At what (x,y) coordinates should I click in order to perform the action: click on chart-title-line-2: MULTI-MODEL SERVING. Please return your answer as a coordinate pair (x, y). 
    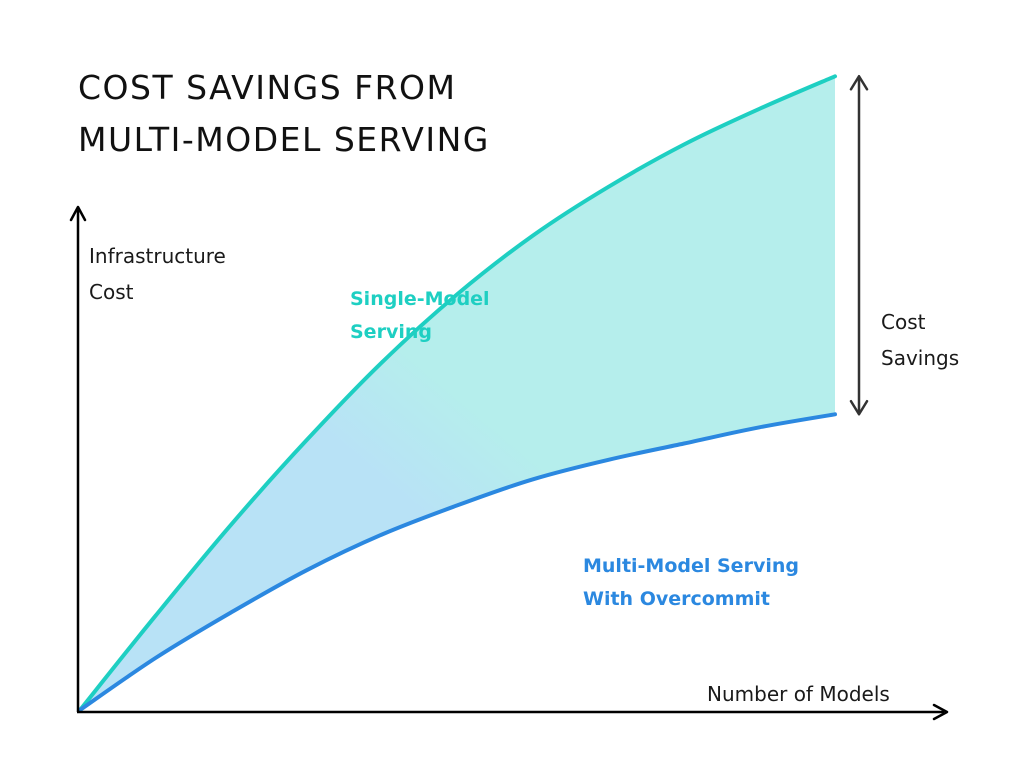
    Looking at the image, I should click on (284, 139).